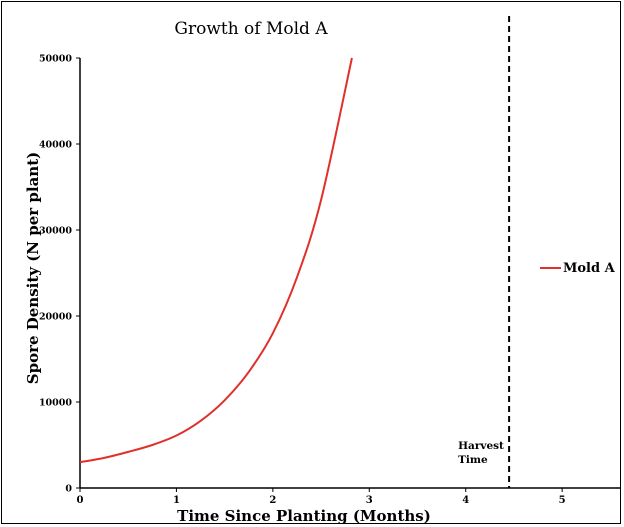 The width and height of the screenshot is (624, 527). I want to click on y-axis-label: Spore Density (N per plant), so click(33, 268).